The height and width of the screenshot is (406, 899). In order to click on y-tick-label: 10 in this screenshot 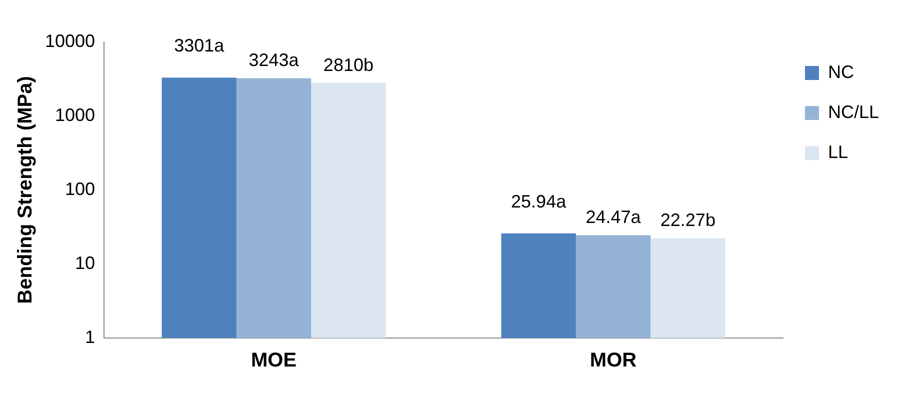, I will do `click(85, 262)`.